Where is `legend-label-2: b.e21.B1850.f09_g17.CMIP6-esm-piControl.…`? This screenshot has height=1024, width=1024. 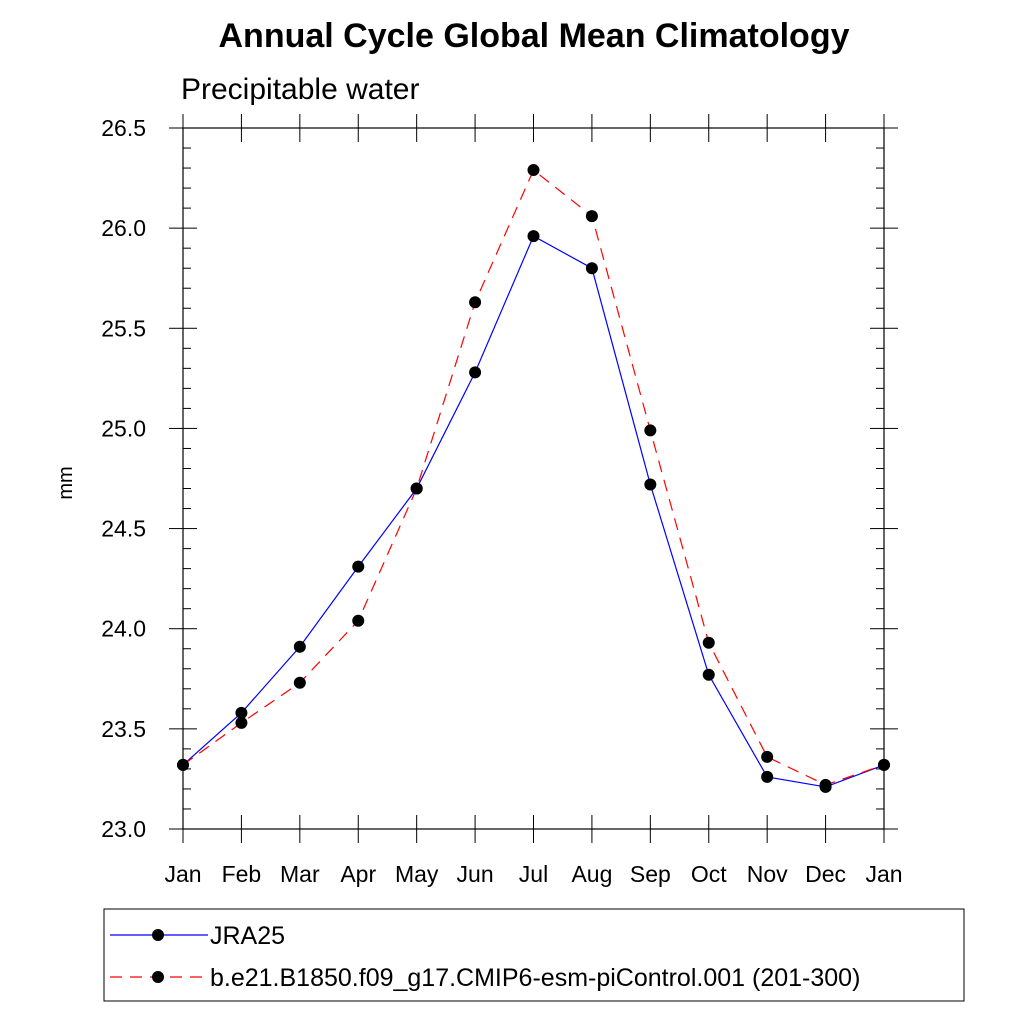 legend-label-2: b.e21.B1850.f09_g17.CMIP6-esm-piControl.… is located at coordinates (535, 978).